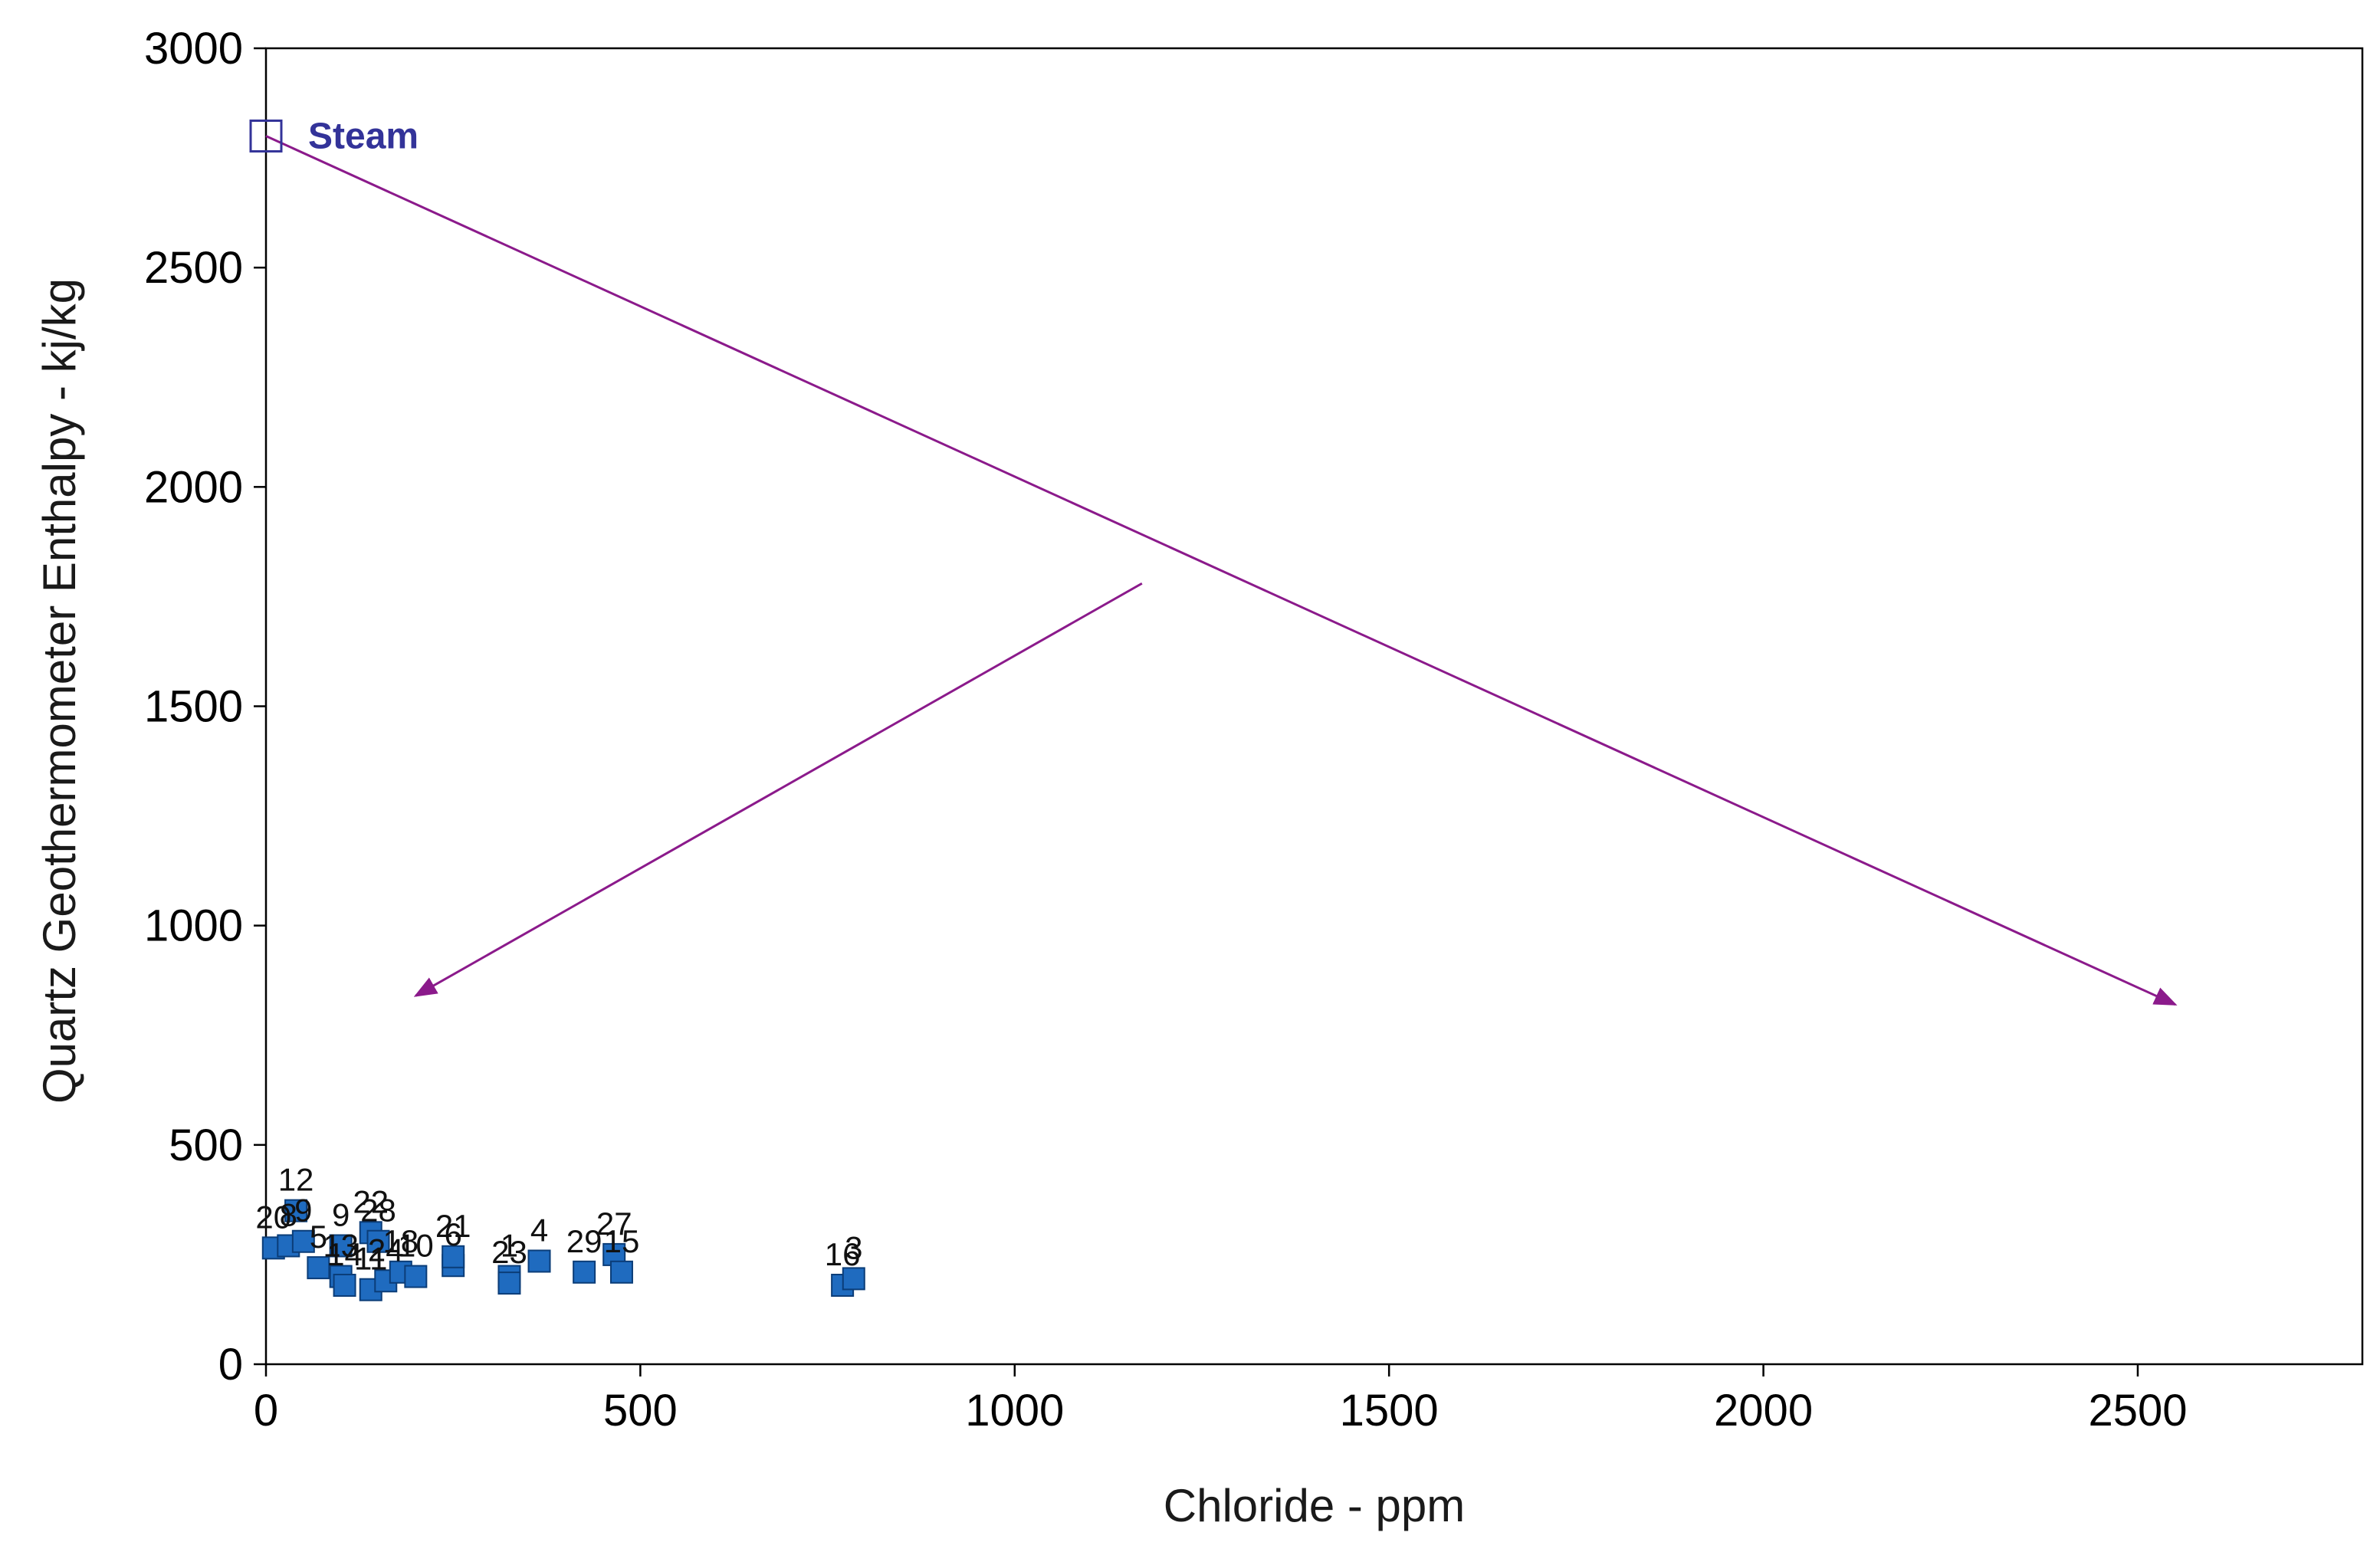 The image size is (2380, 1552). I want to click on steam-marker, so click(266, 136).